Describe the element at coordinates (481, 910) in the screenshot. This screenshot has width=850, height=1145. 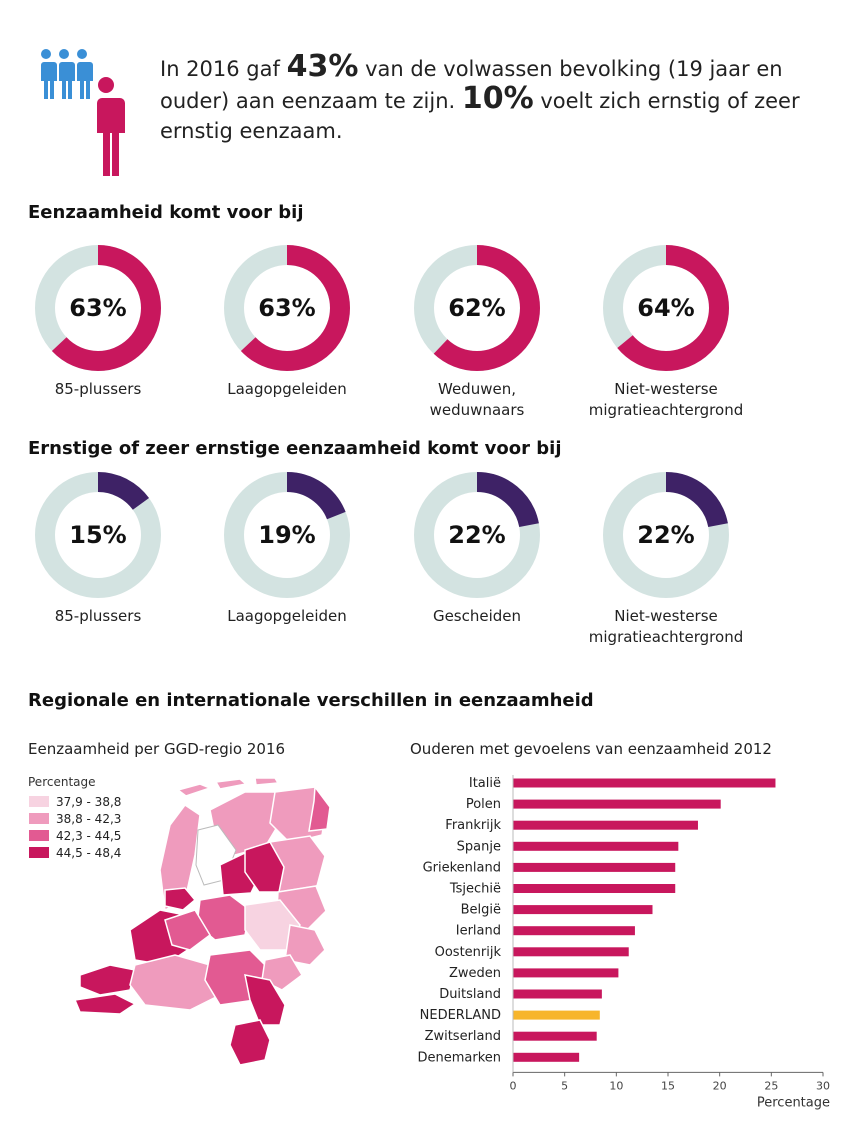
I see `bar-category-label: België` at that location.